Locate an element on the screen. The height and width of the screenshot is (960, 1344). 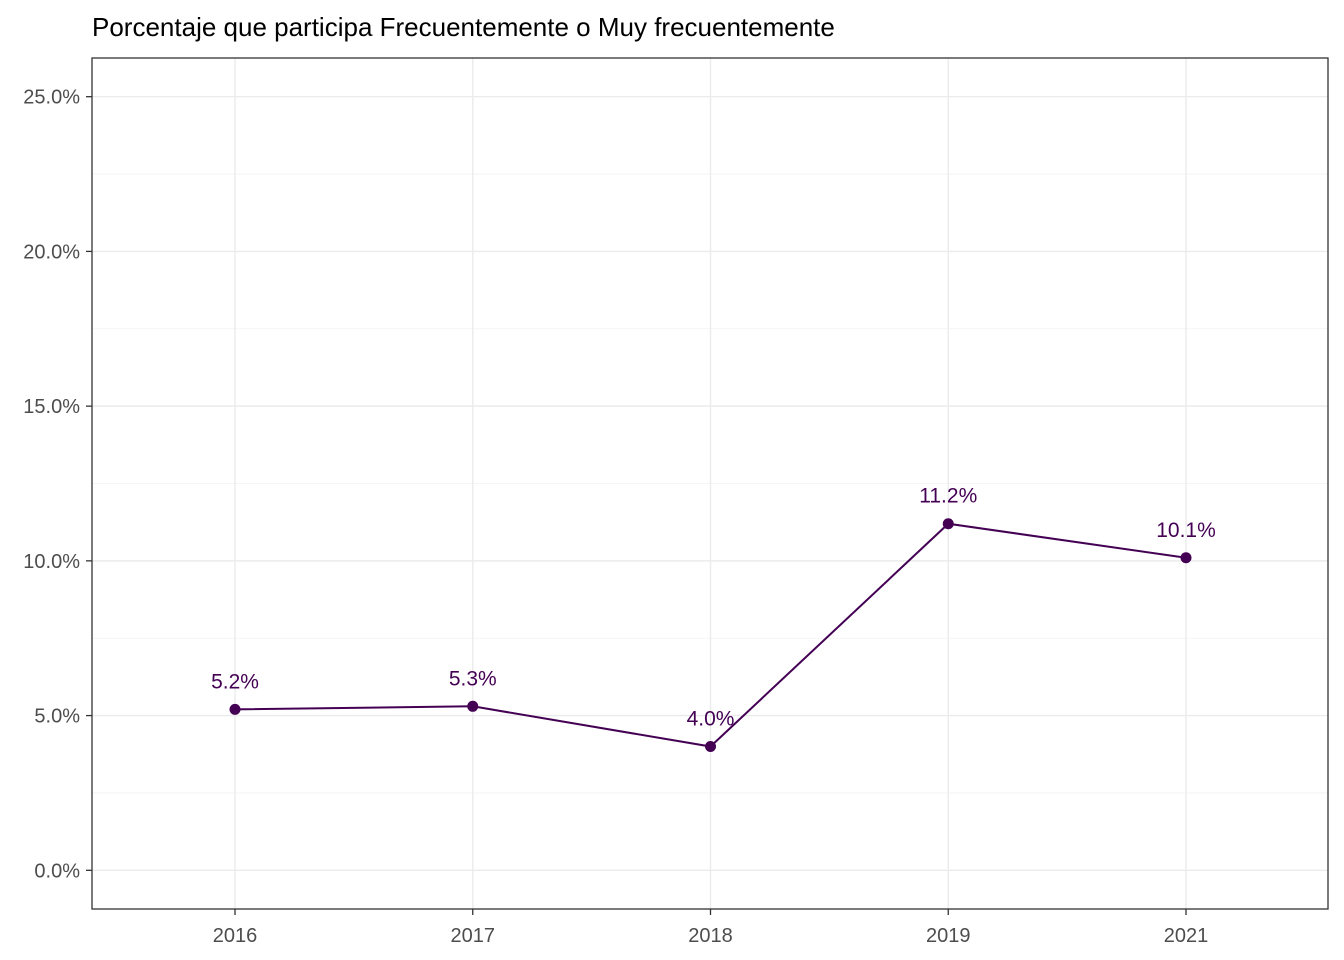
x-tick-label: 2017 is located at coordinates (473, 936).